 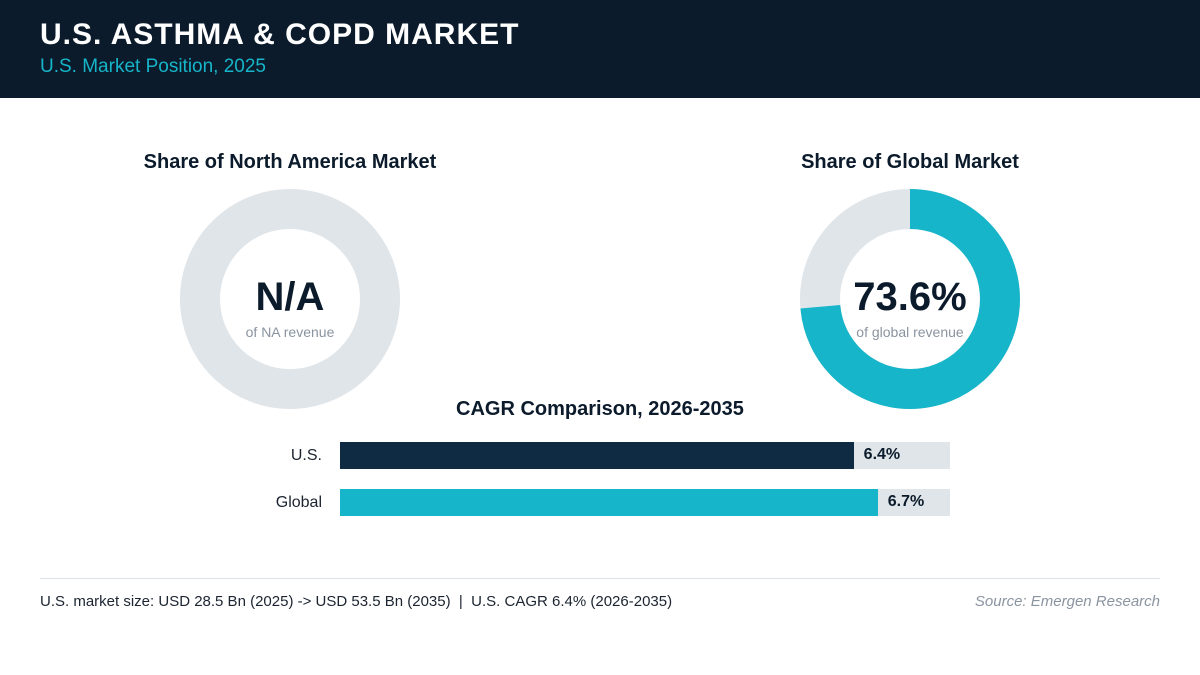 What do you see at coordinates (298, 502) in the screenshot?
I see `bar-label-global: Global` at bounding box center [298, 502].